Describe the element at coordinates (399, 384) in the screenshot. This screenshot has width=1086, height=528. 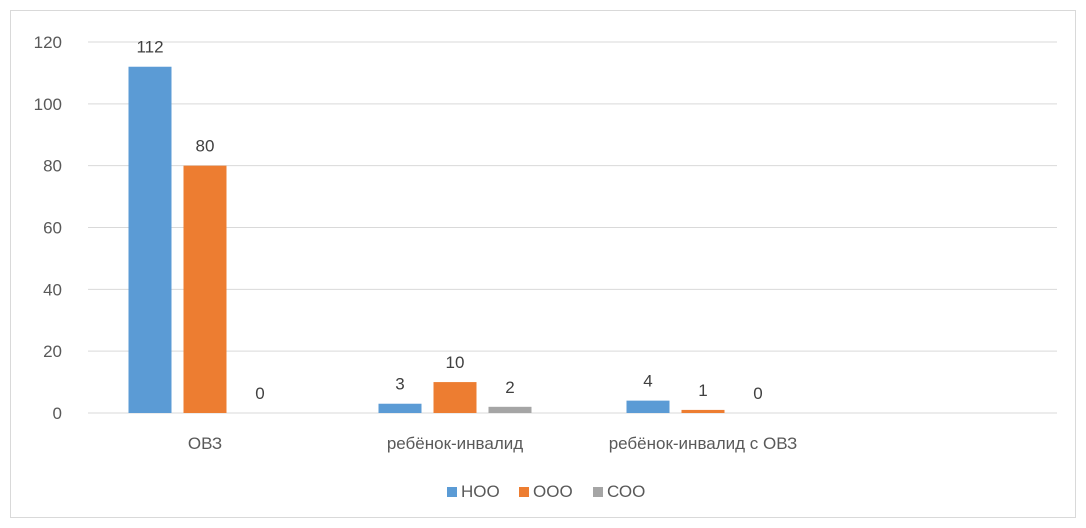
I see `data-label: 3` at that location.